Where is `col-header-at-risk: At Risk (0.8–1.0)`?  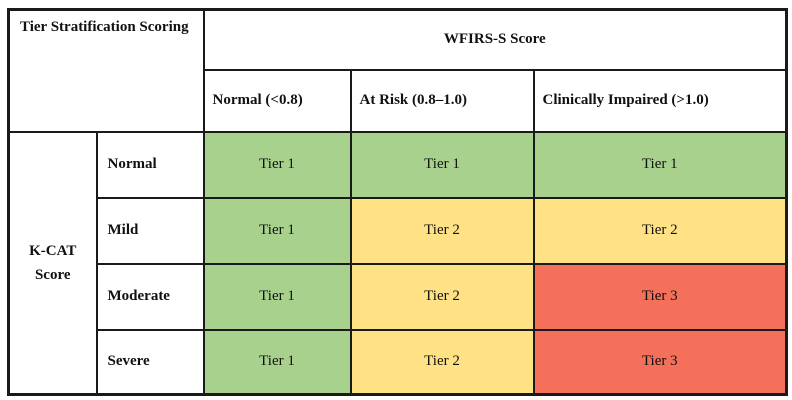 col-header-at-risk: At Risk (0.8–1.0) is located at coordinates (442, 100).